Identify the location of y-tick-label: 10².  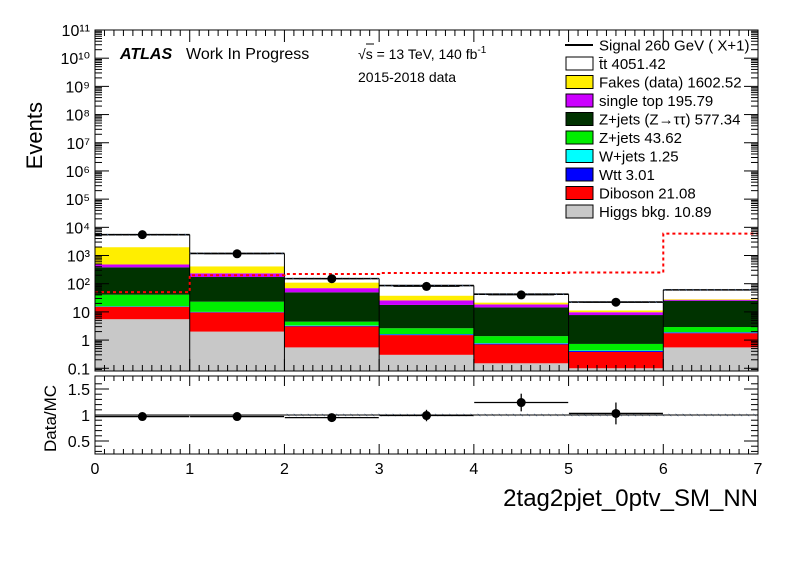
(79, 285).